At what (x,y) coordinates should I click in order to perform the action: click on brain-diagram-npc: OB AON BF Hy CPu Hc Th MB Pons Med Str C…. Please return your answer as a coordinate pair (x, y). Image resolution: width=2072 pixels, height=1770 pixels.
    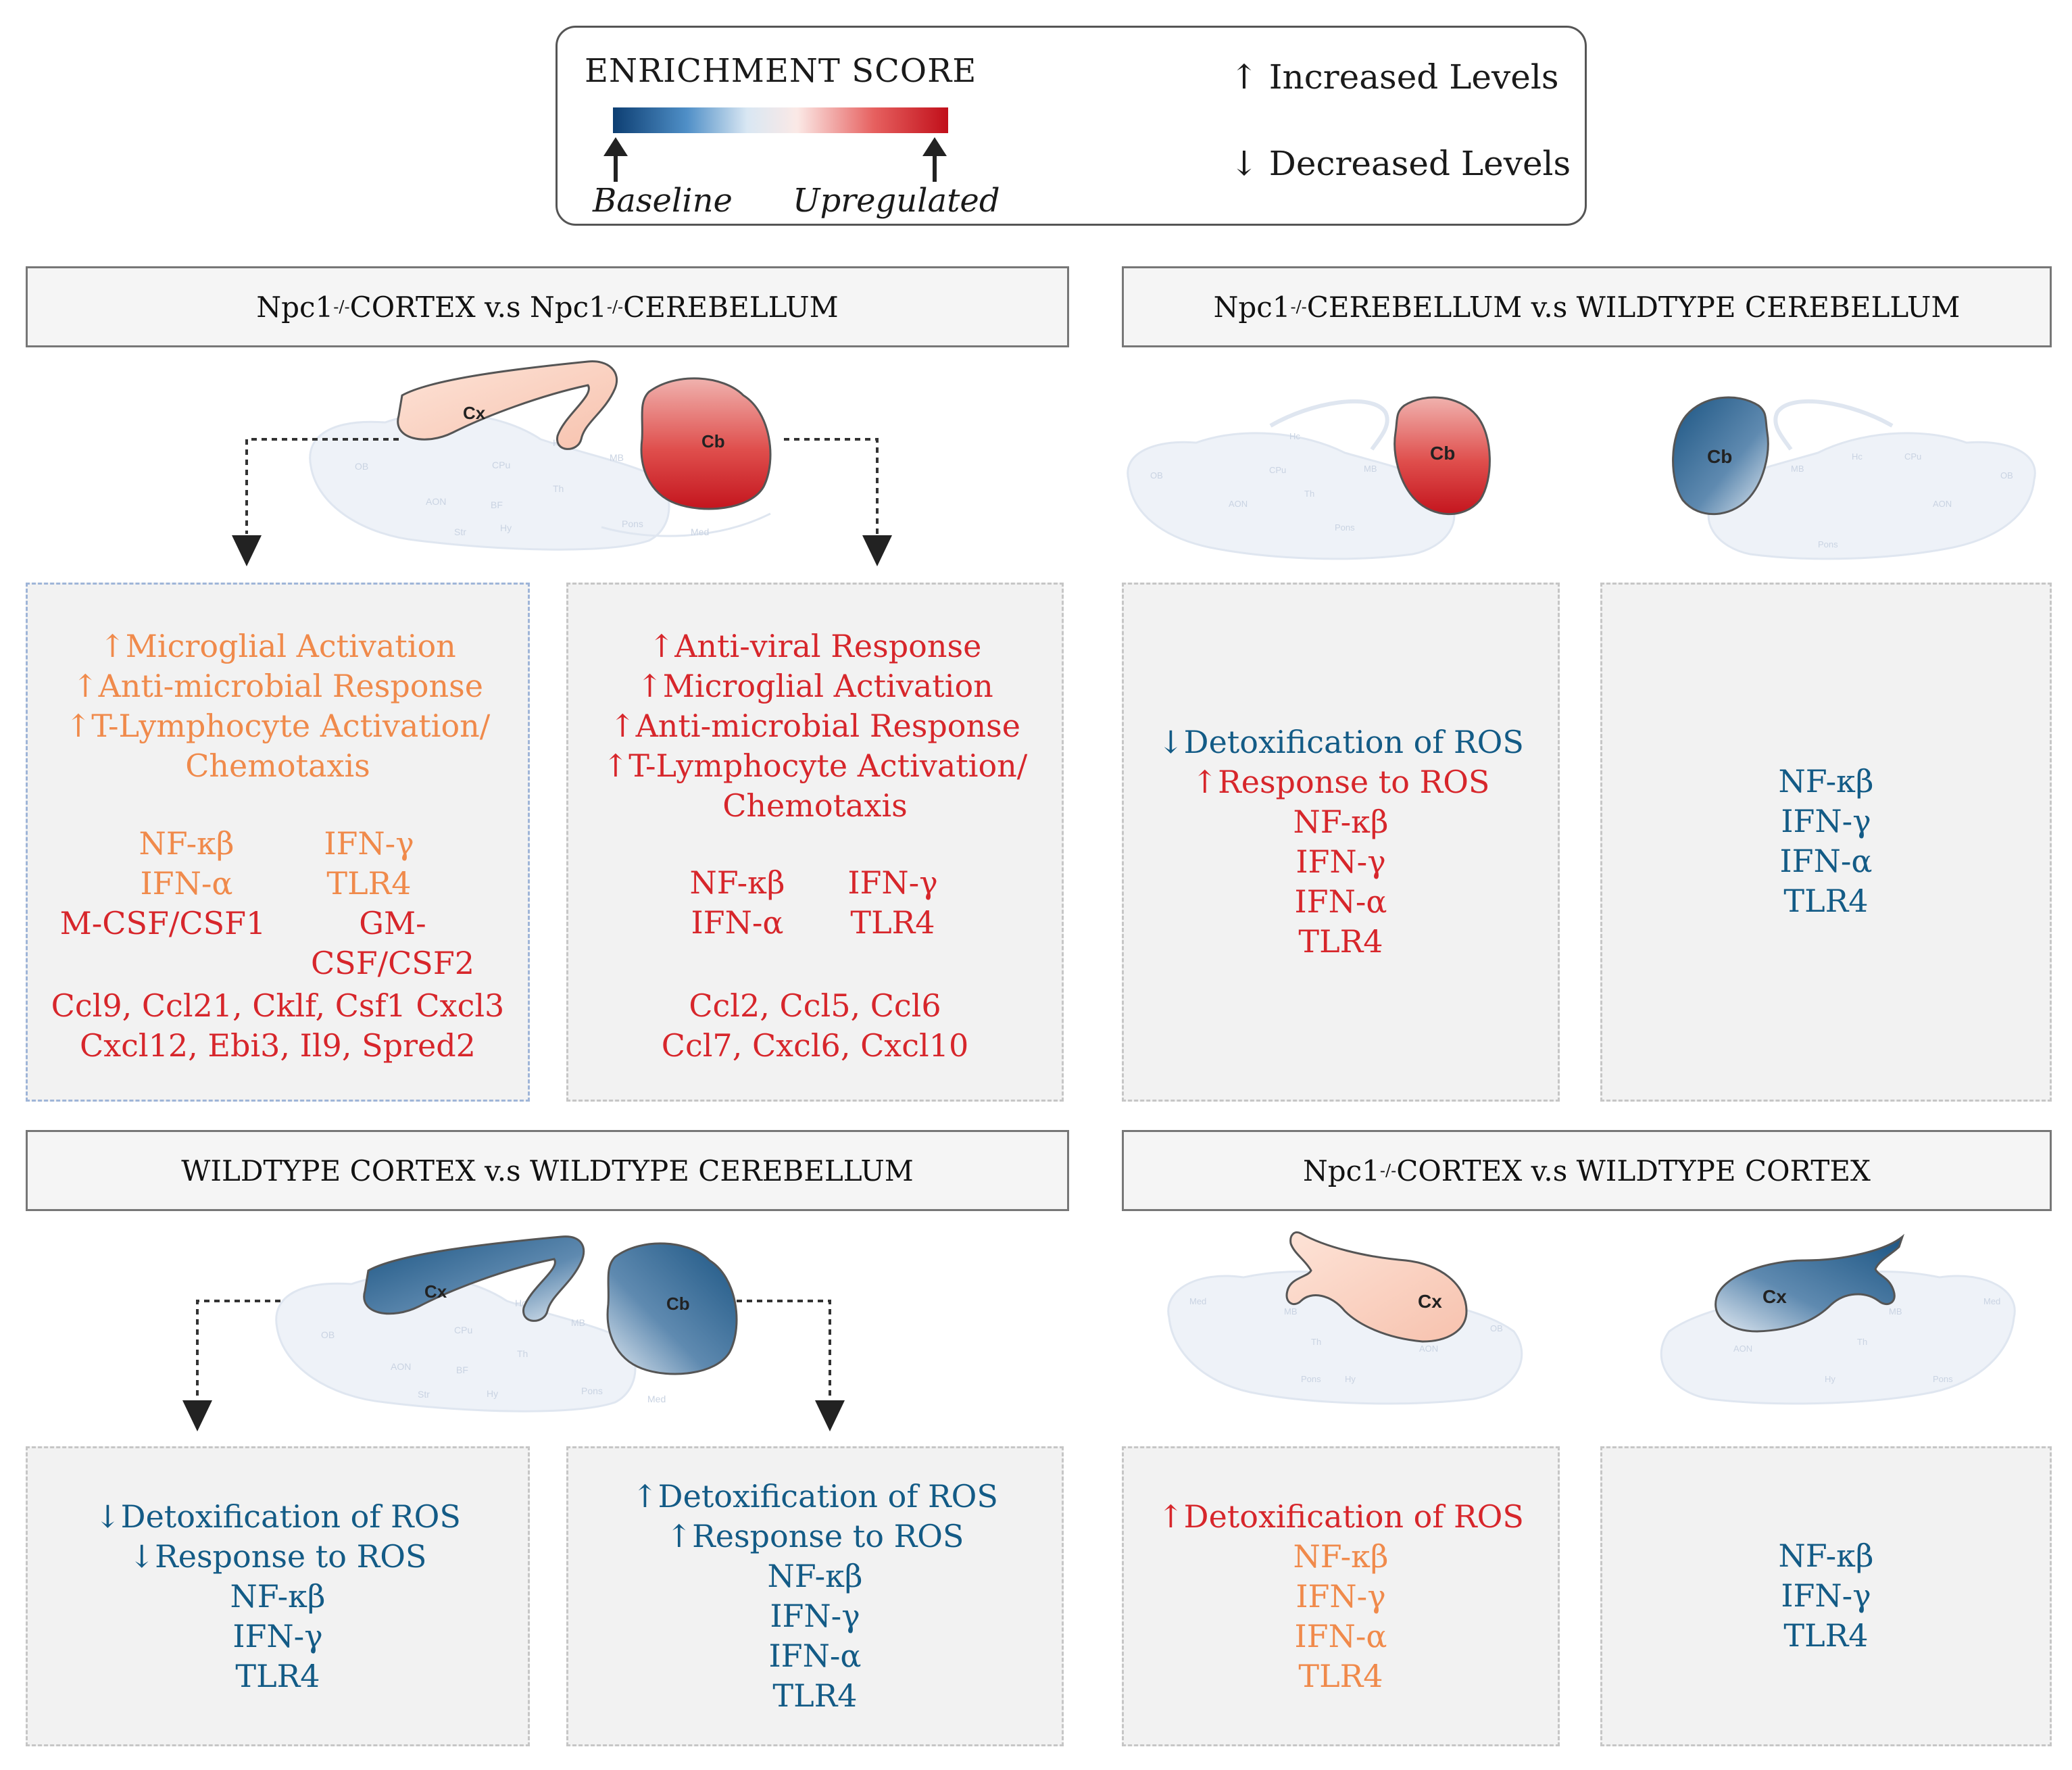
    Looking at the image, I should click on (540, 456).